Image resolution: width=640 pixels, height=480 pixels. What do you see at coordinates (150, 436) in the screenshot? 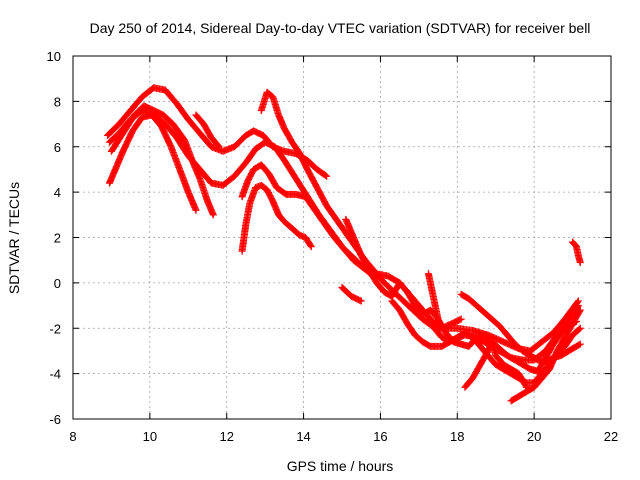
I see `x-tick-label: 10` at bounding box center [150, 436].